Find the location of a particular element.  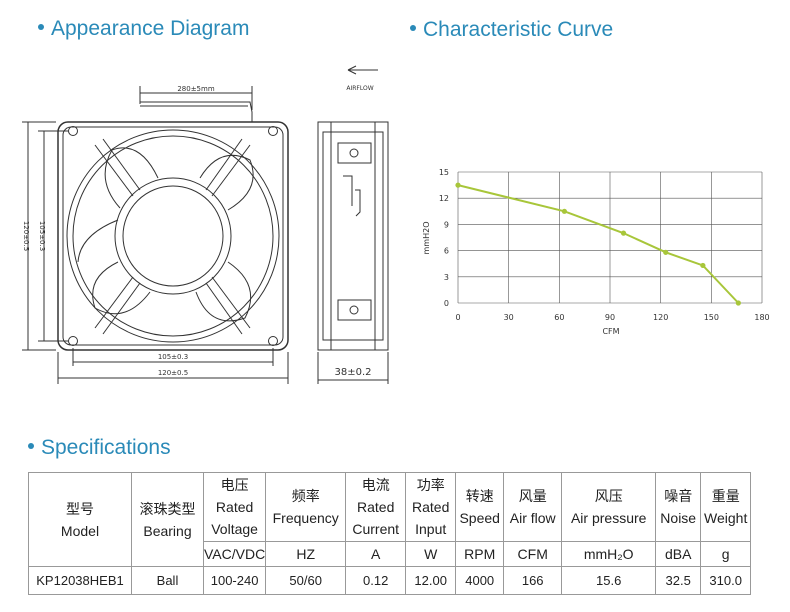

header-text: 转速 is located at coordinates (479, 496).